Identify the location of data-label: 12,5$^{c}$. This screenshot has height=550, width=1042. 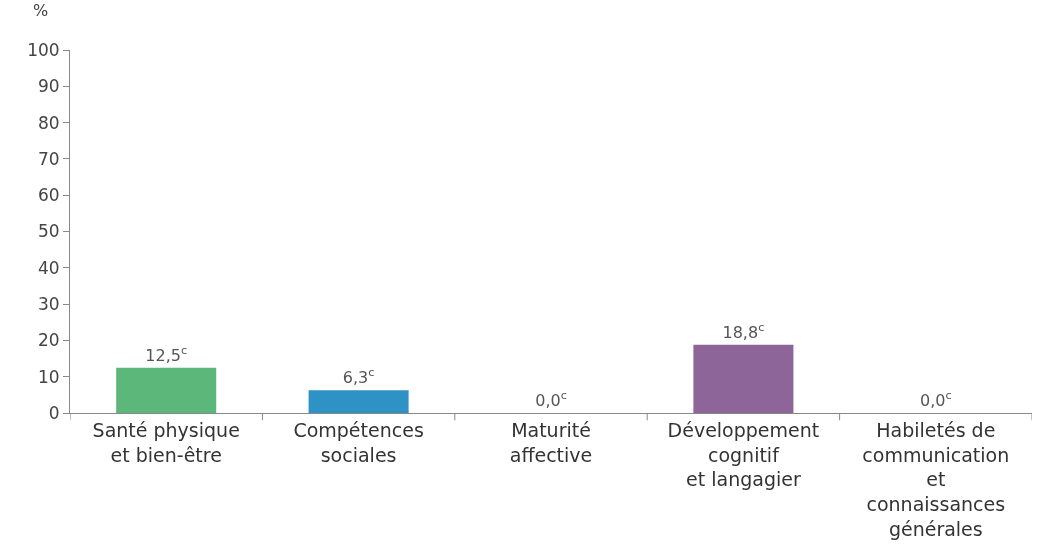
(166, 354).